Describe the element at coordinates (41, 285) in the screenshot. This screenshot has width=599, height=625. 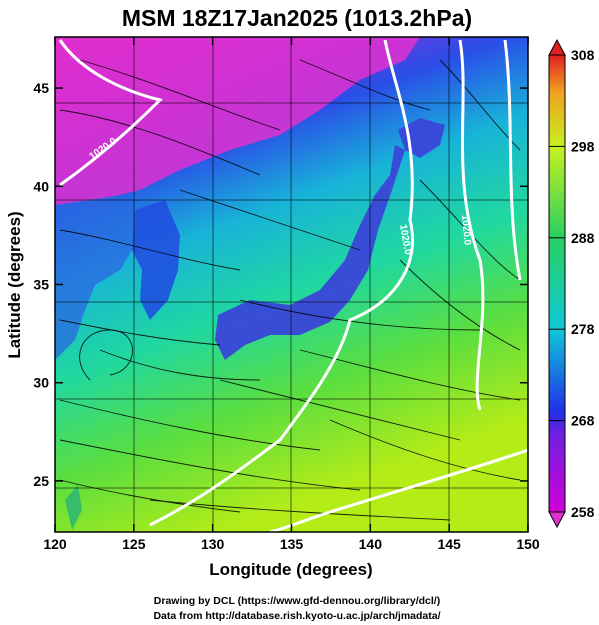
I see `y-tick-label: 35` at that location.